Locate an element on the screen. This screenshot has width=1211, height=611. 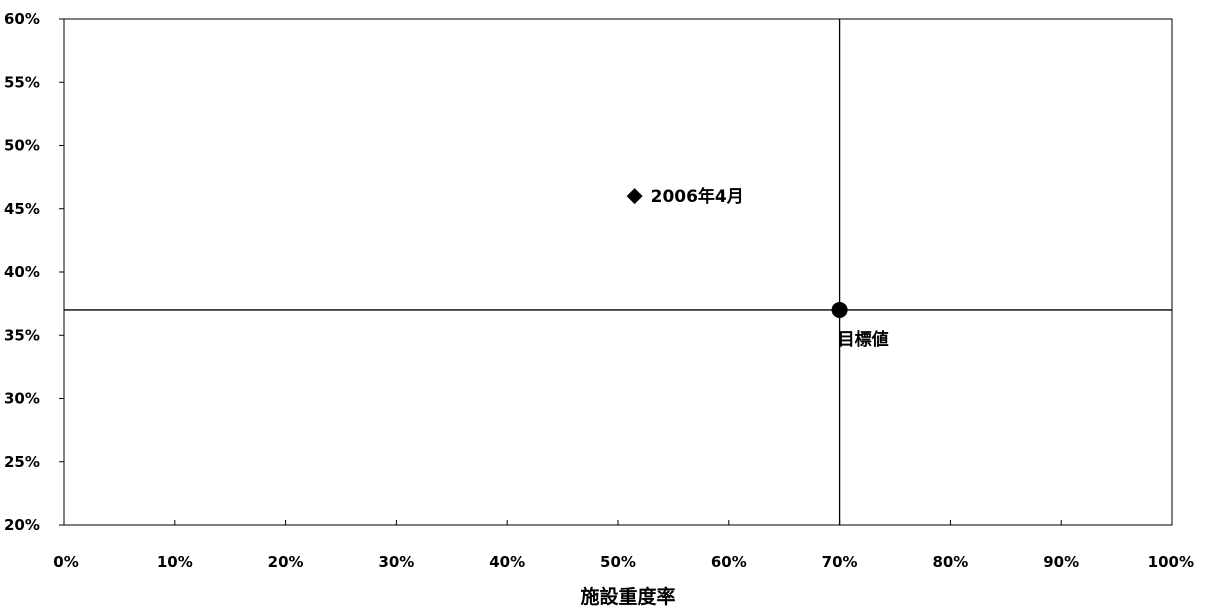
x-tick-label: 0% is located at coordinates (65, 562).